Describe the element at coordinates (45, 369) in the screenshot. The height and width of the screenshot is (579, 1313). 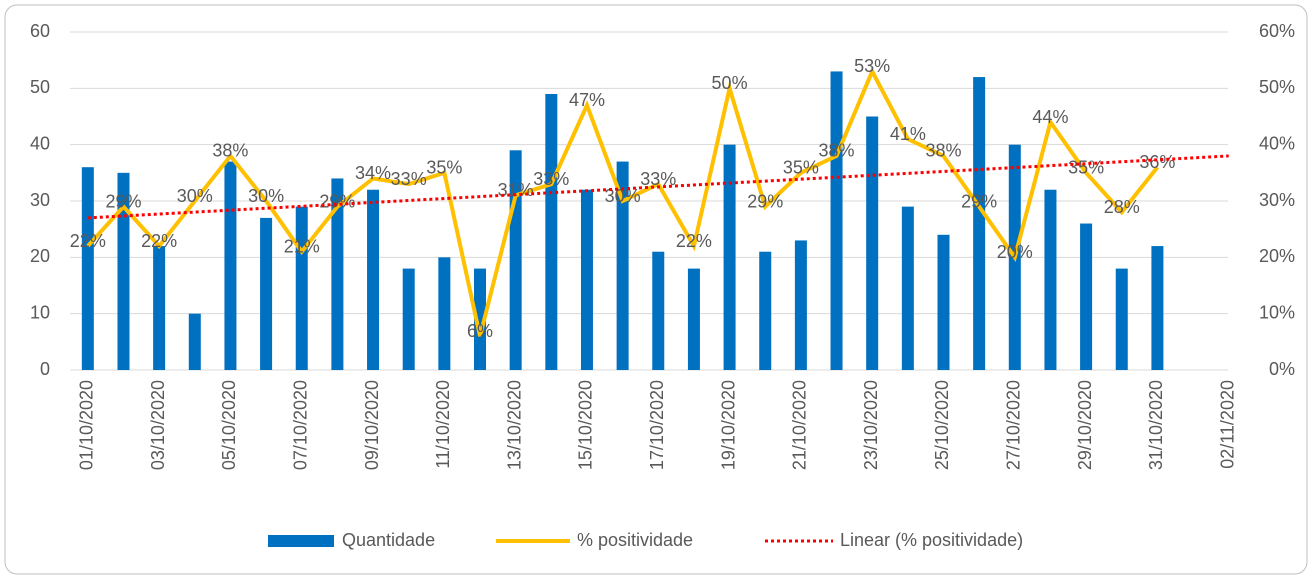
I see `y-tick-label: 0` at that location.